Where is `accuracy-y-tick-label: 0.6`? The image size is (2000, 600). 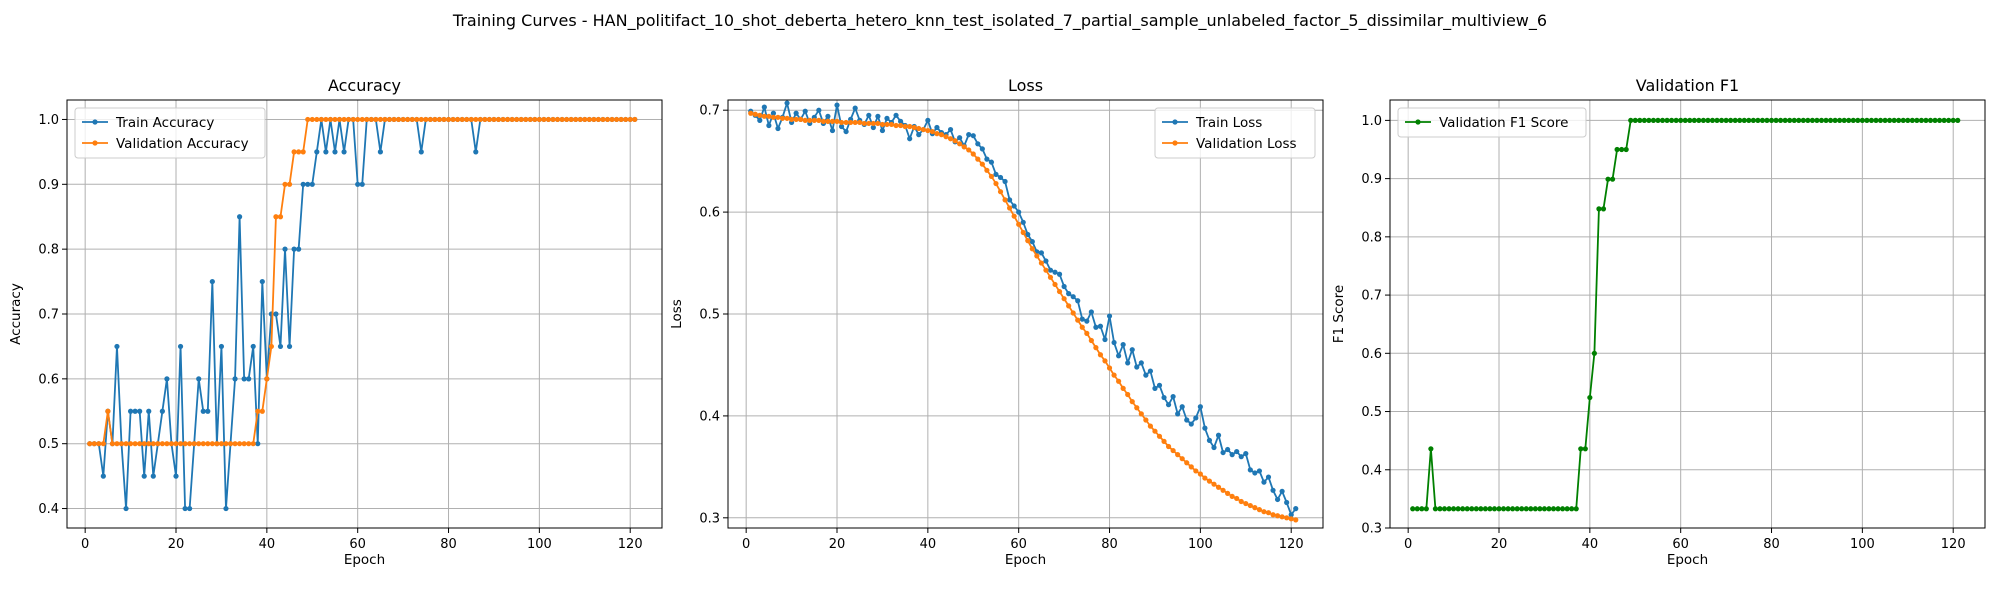 accuracy-y-tick-label: 0.6 is located at coordinates (48, 379).